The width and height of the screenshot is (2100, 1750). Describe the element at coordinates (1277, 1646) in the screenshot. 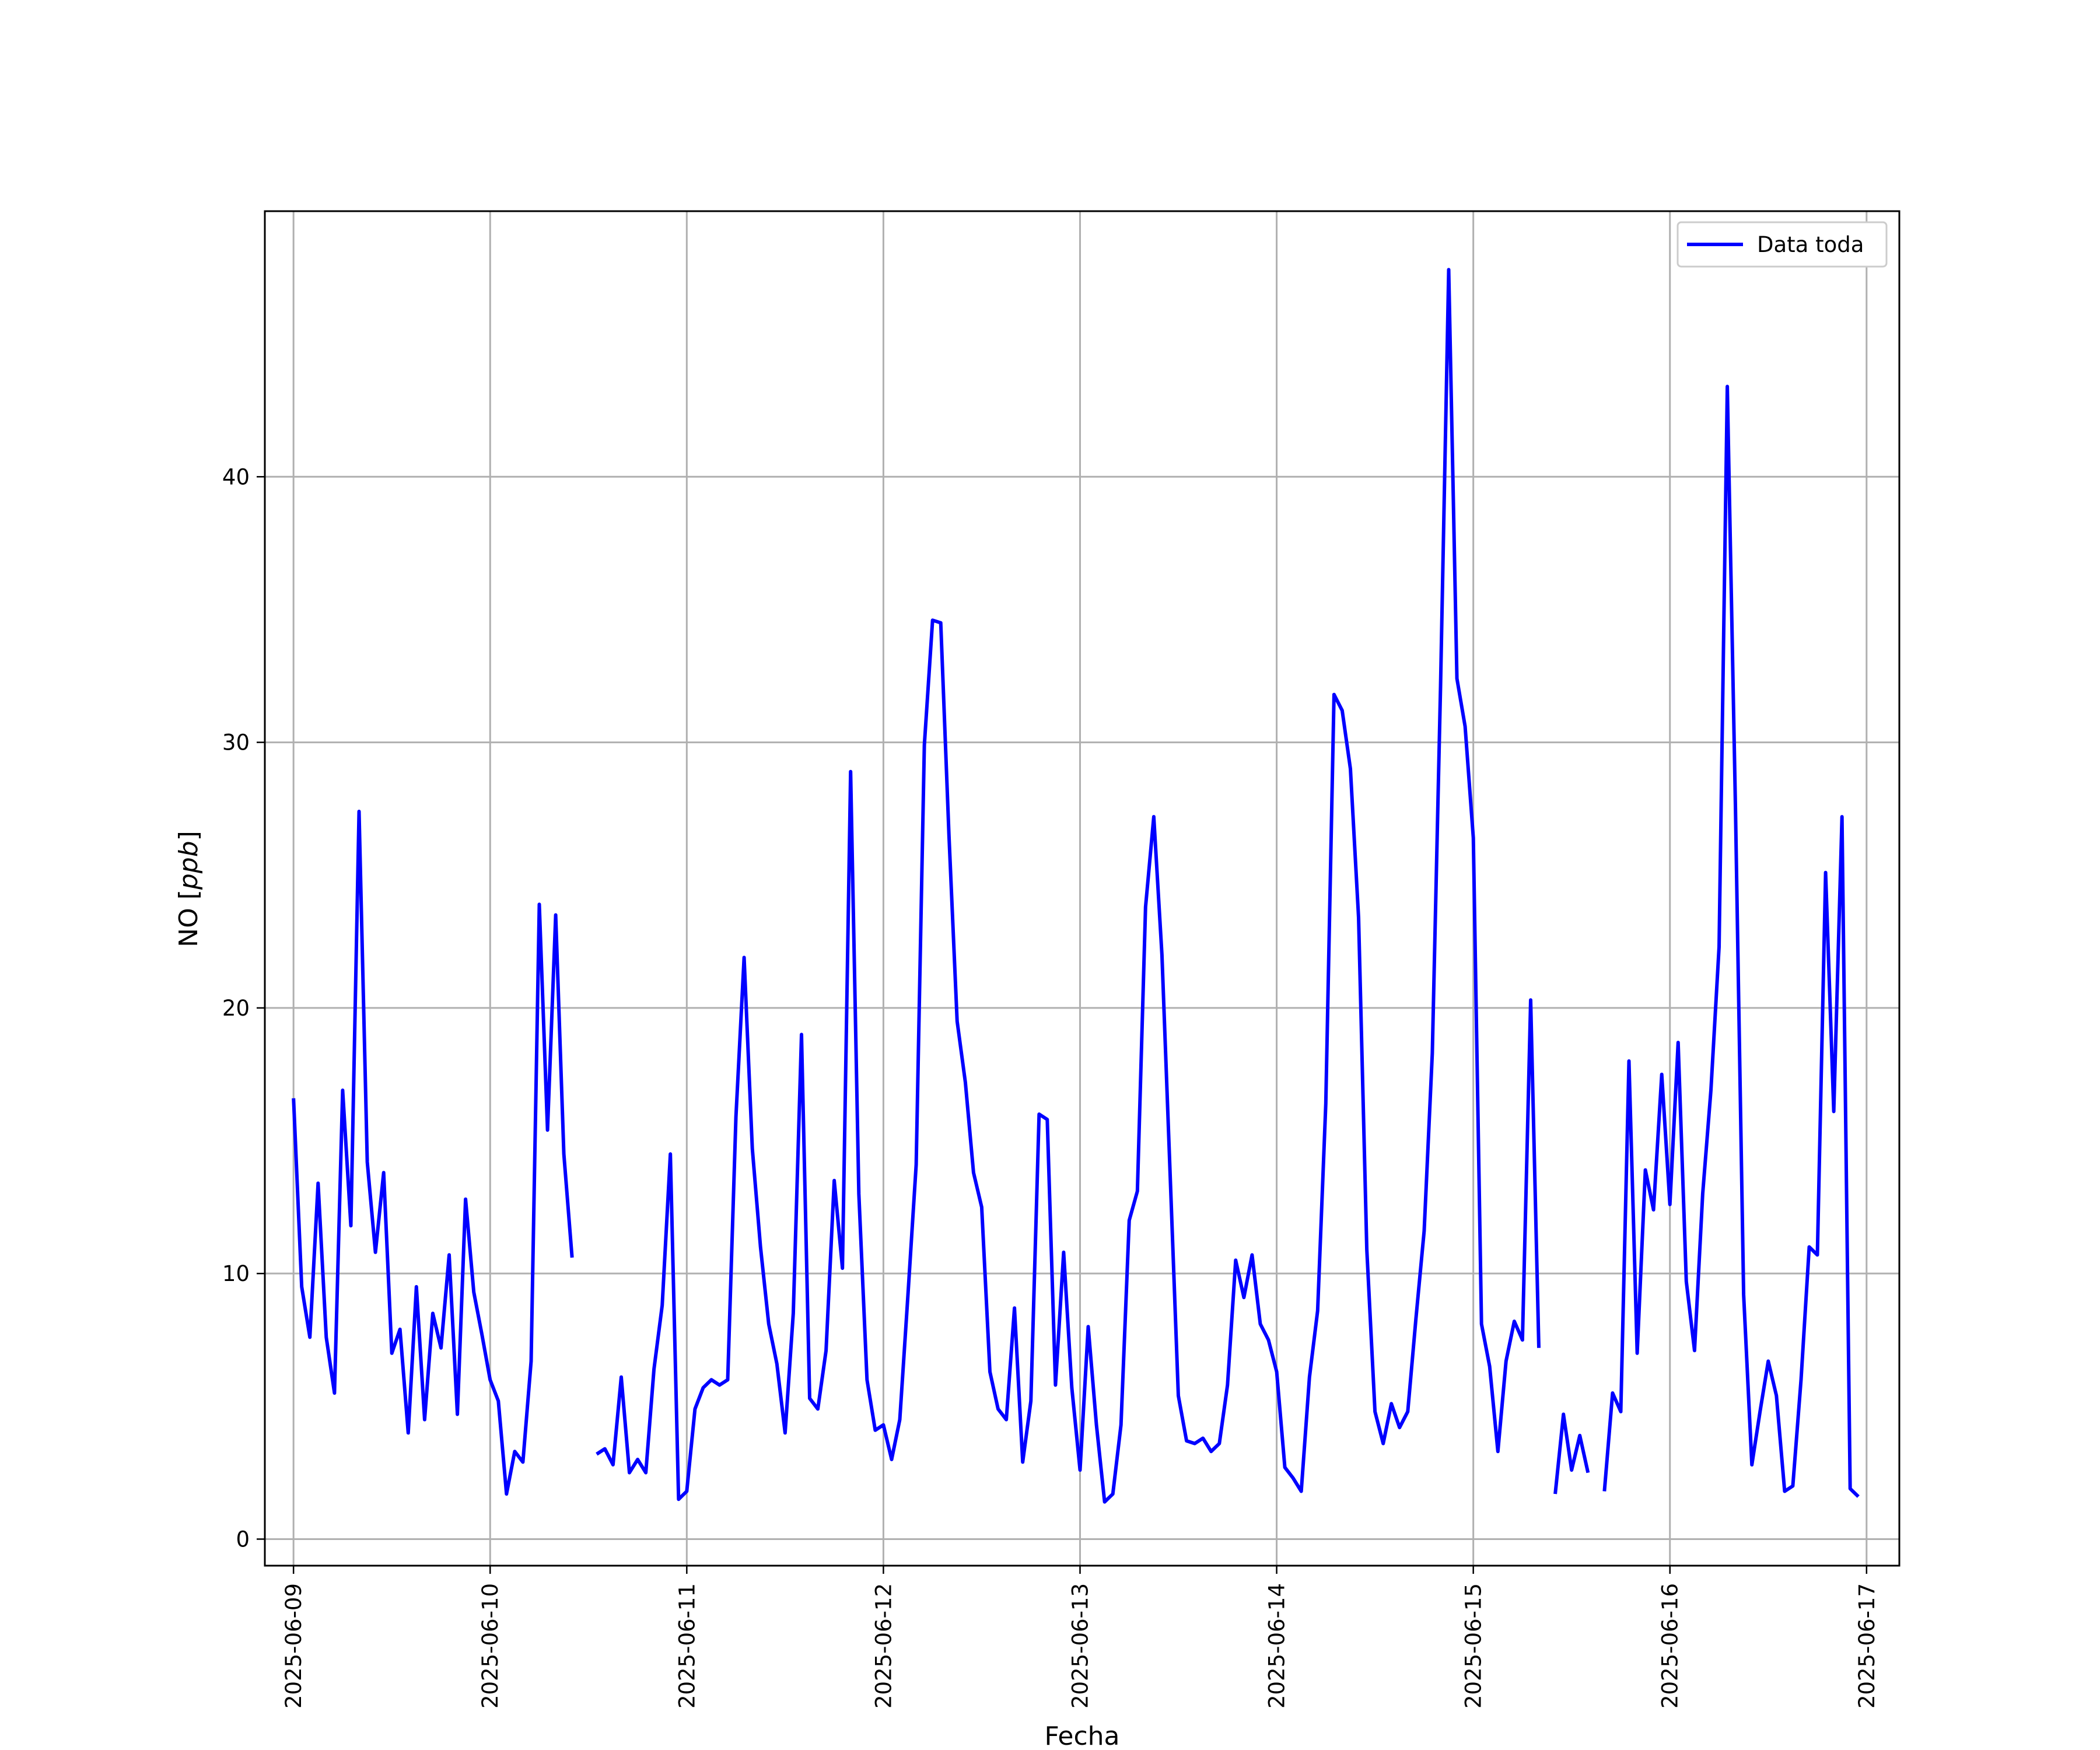

I see `x-tick-label: 2025-06-14` at that location.